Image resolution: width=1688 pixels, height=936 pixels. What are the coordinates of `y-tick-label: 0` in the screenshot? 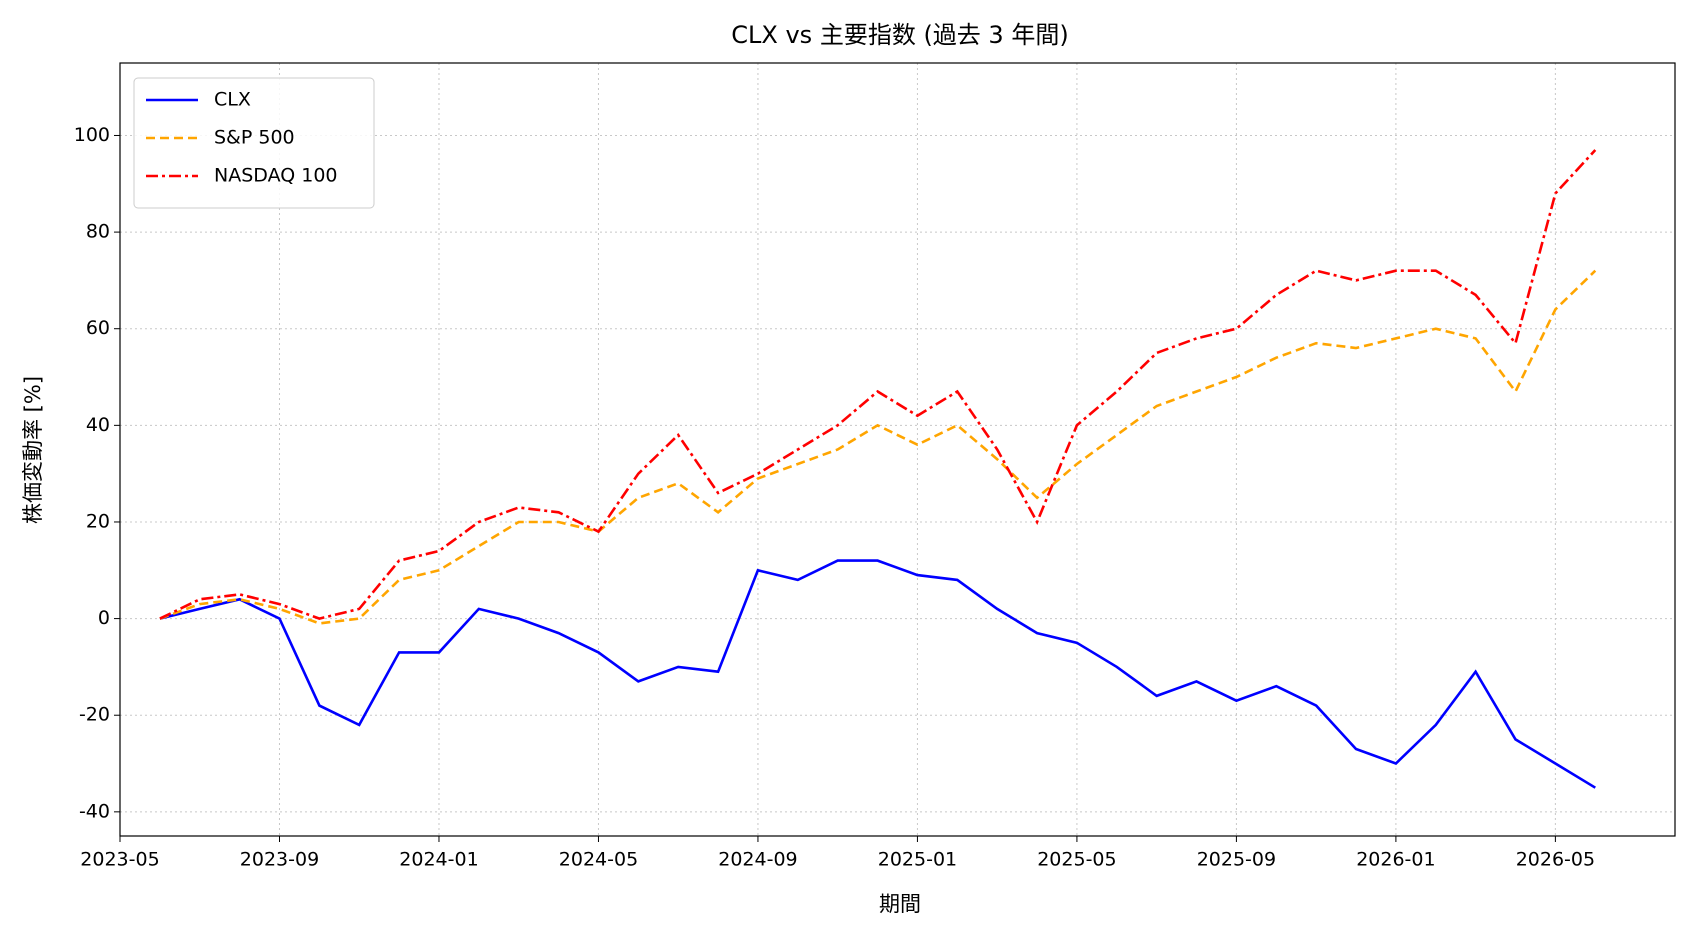 It's located at (104, 618).